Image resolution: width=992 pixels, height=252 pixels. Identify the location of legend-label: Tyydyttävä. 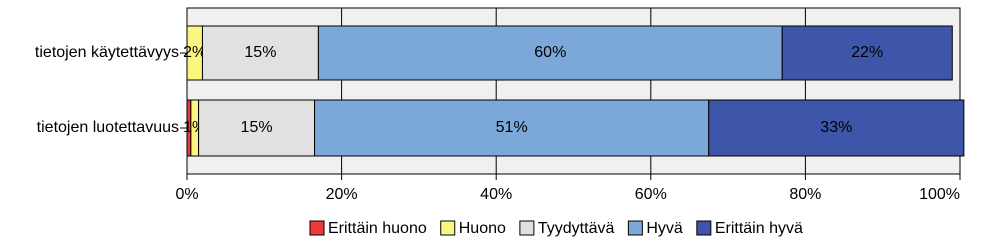
(576, 228).